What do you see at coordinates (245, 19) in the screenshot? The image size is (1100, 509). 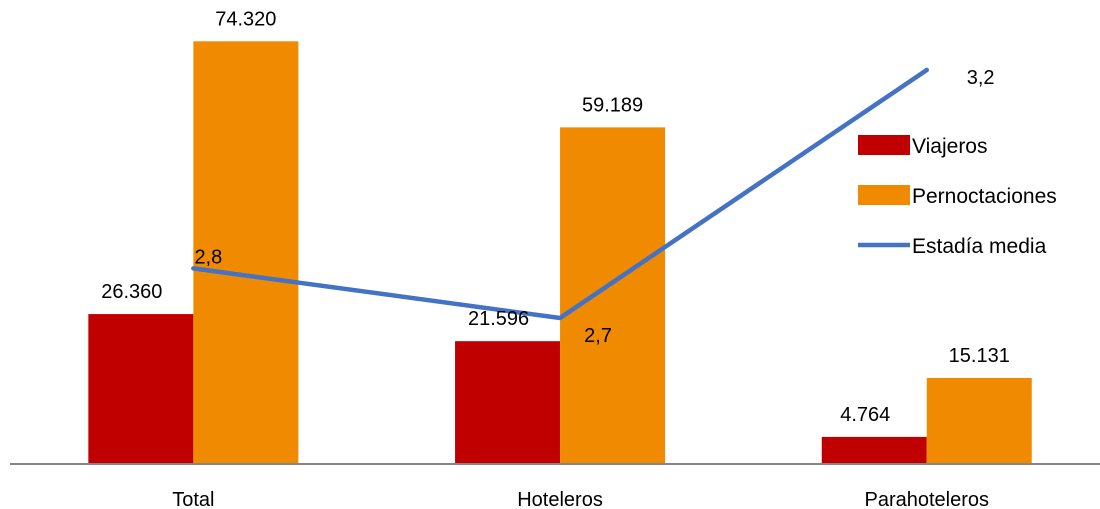 I see `data-label-pernoctaciones-total: 74.320` at bounding box center [245, 19].